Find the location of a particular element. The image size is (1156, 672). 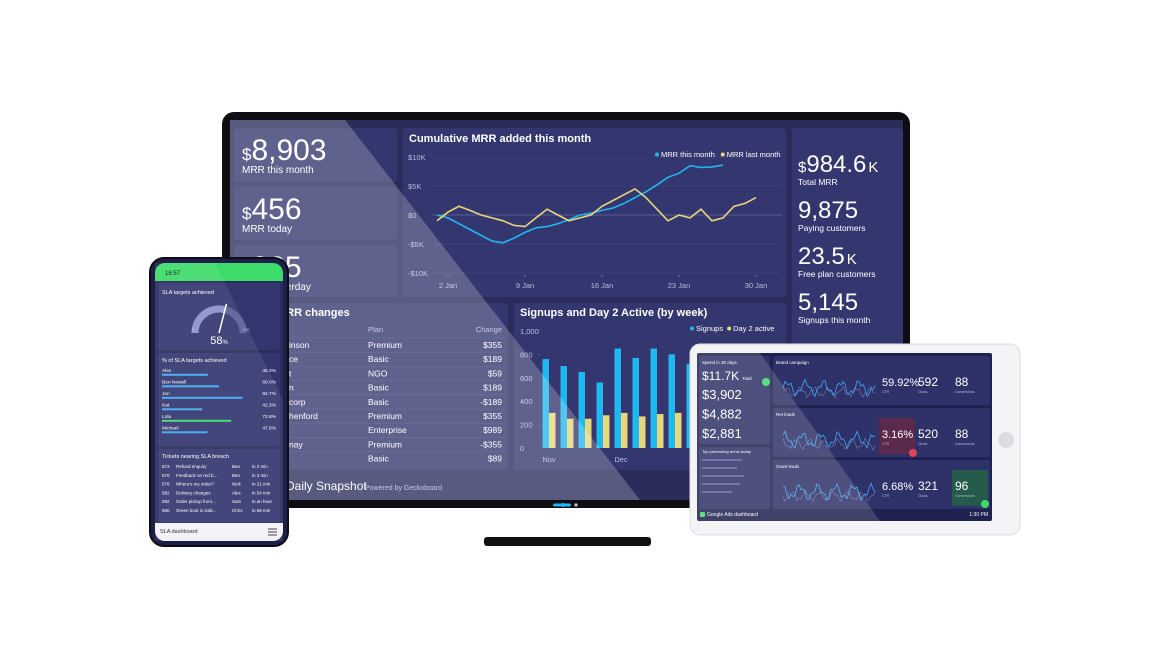

ticket-cell: in 21 min is located at coordinates (261, 484).